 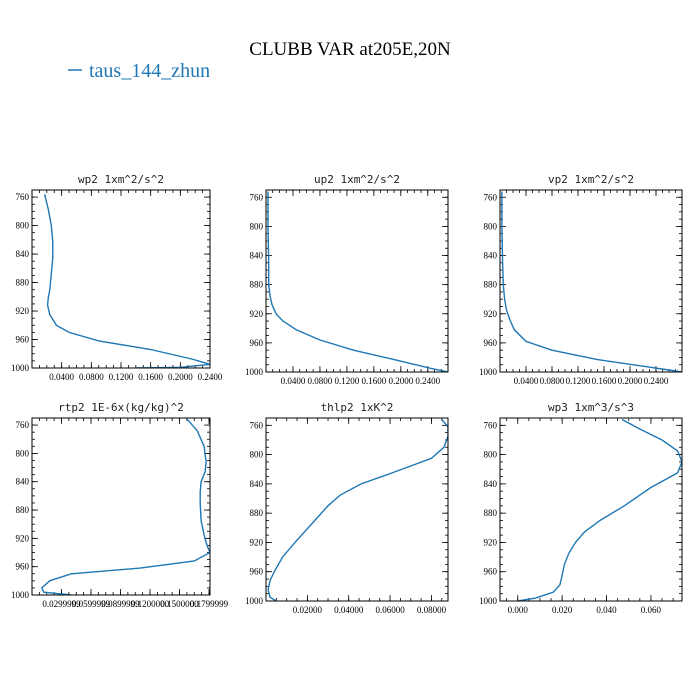 What do you see at coordinates (349, 610) in the screenshot?
I see `x-tick-label: 0.04000` at bounding box center [349, 610].